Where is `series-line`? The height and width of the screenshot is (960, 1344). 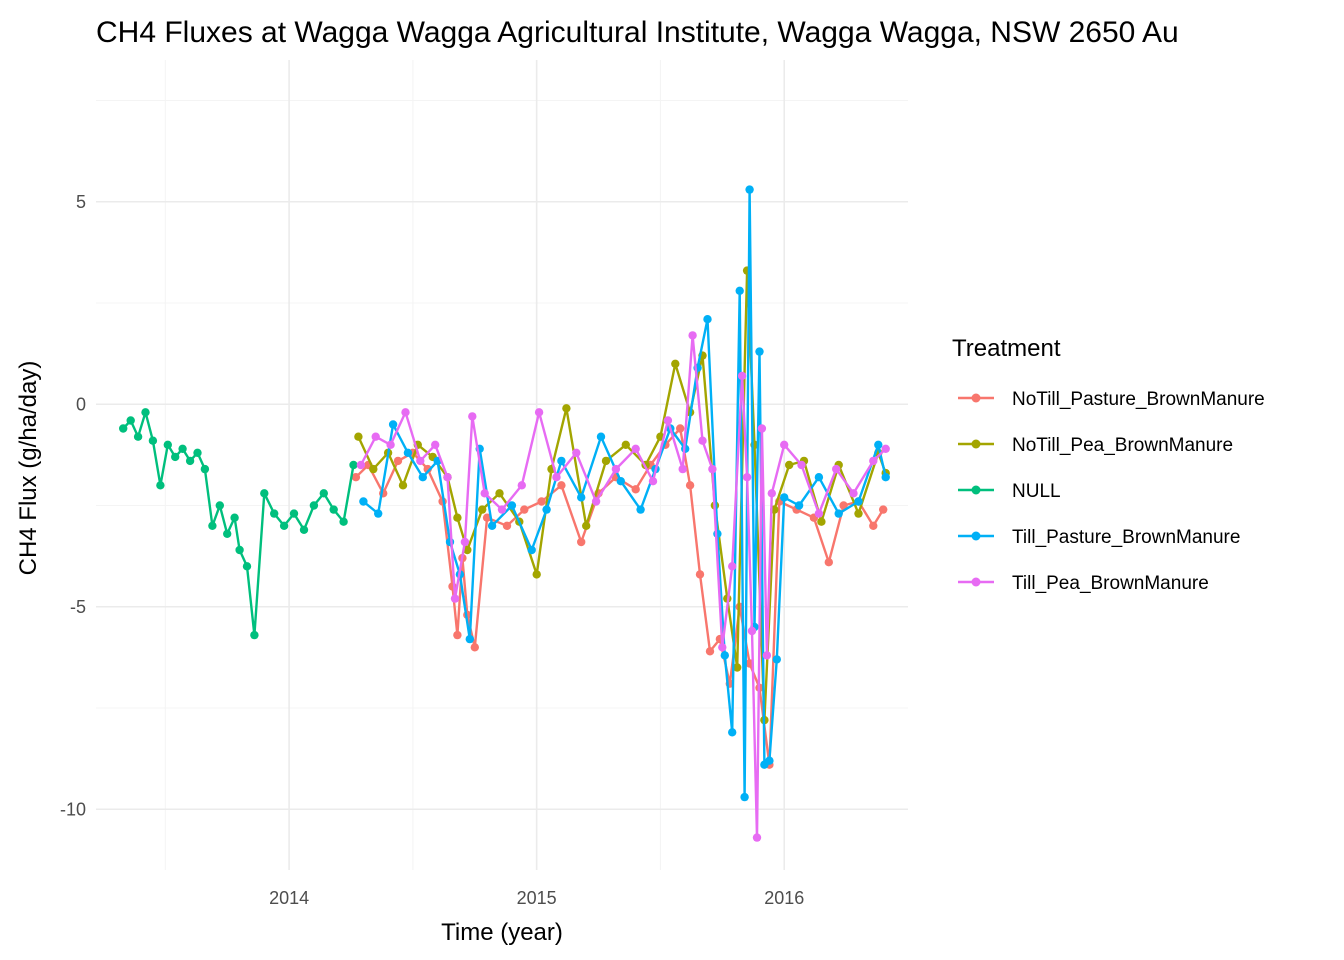 series-line is located at coordinates (238, 524).